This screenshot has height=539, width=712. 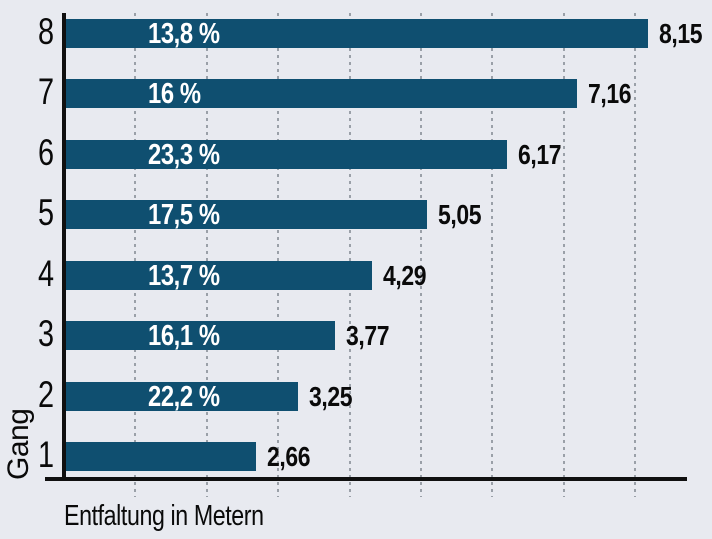 I want to click on bar-row-gang-8: 8 13,8 % 8,15, so click(x=375, y=31).